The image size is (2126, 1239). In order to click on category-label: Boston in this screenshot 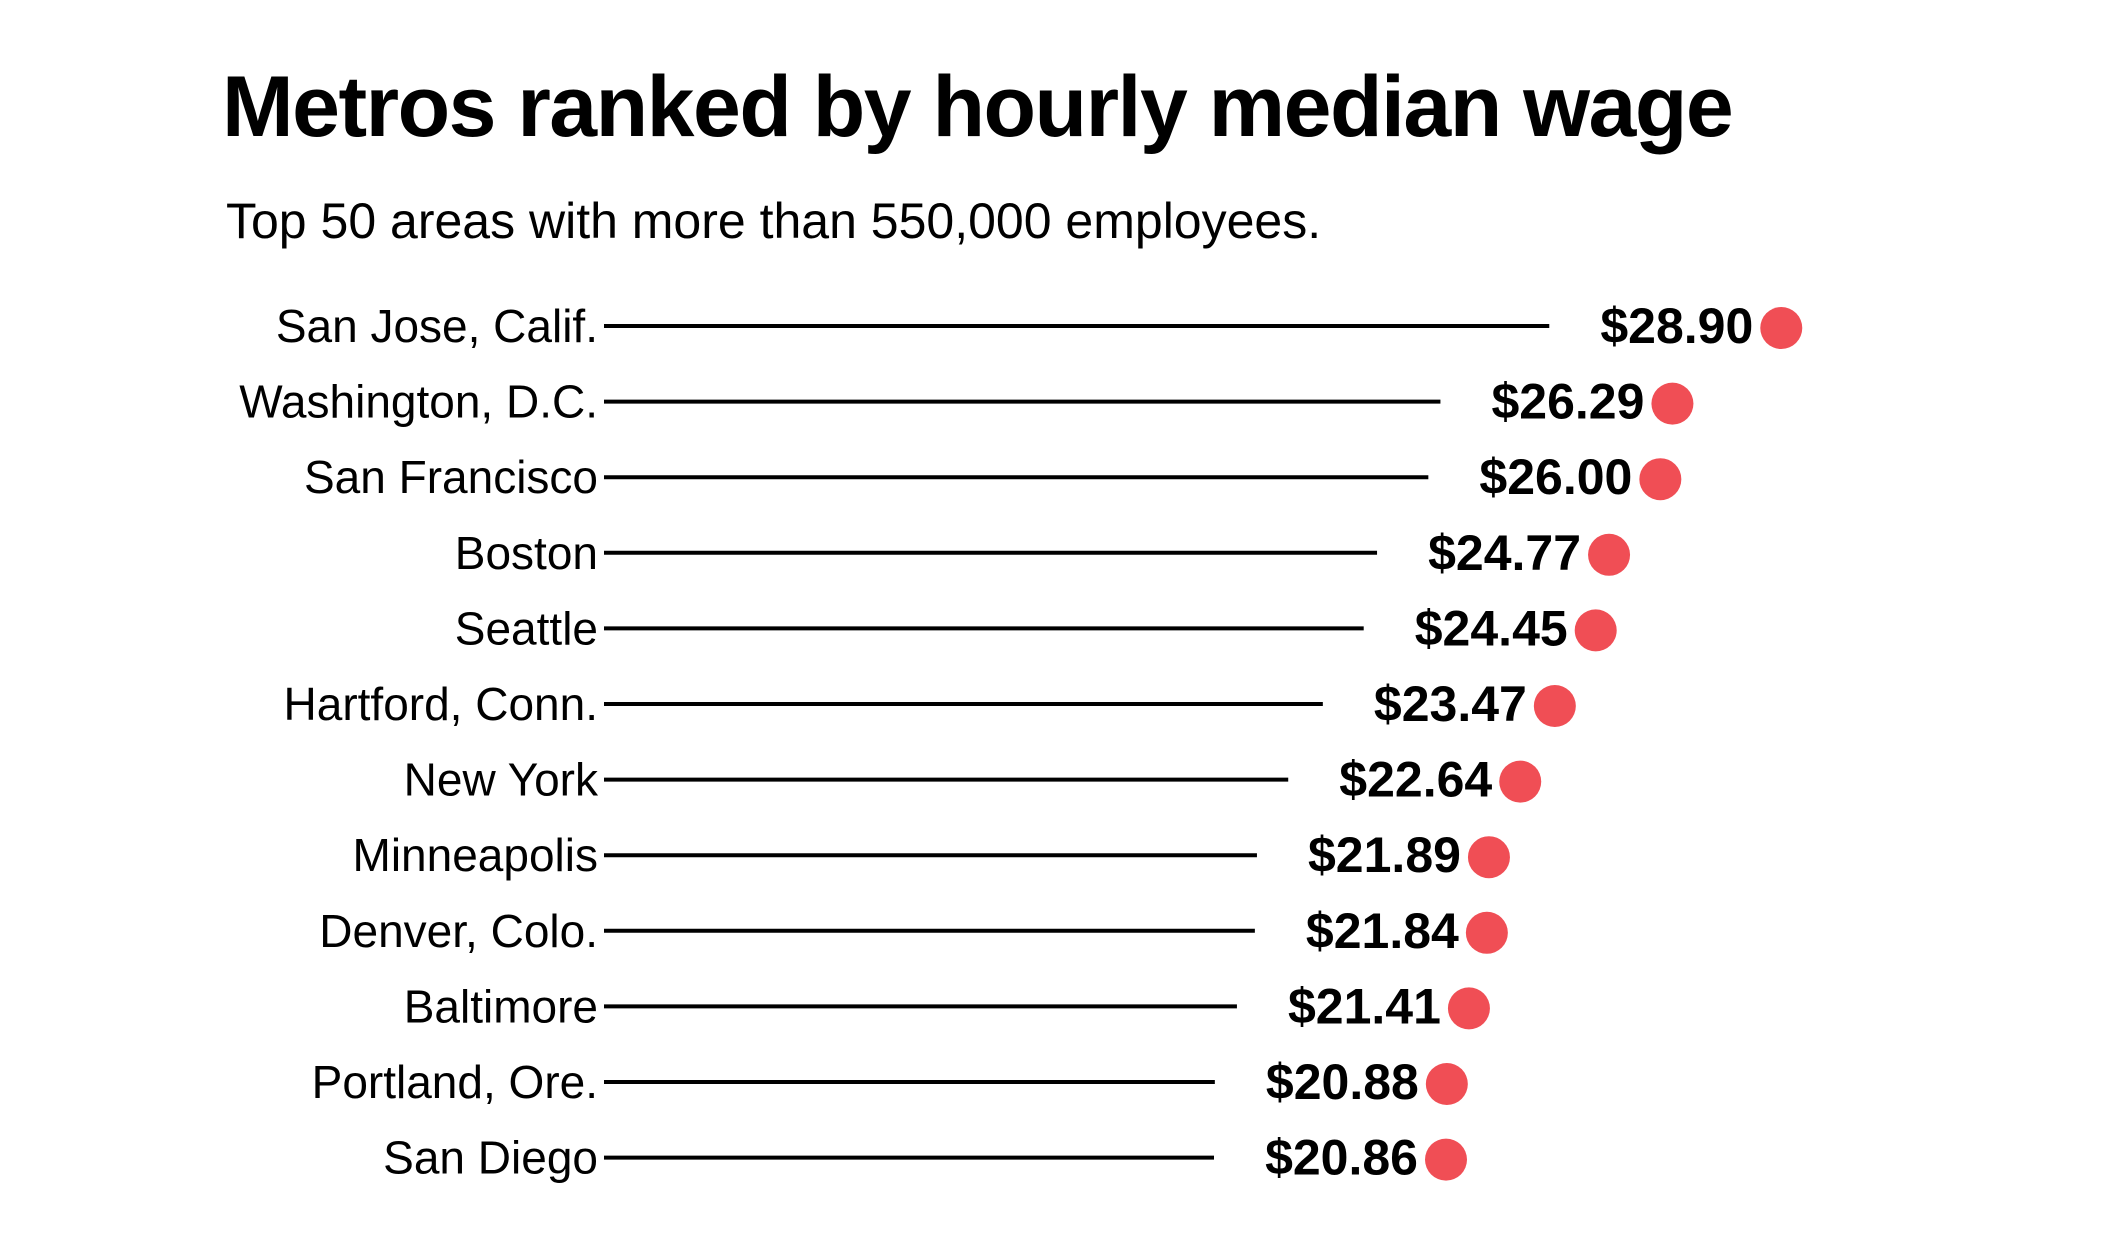, I will do `click(526, 553)`.